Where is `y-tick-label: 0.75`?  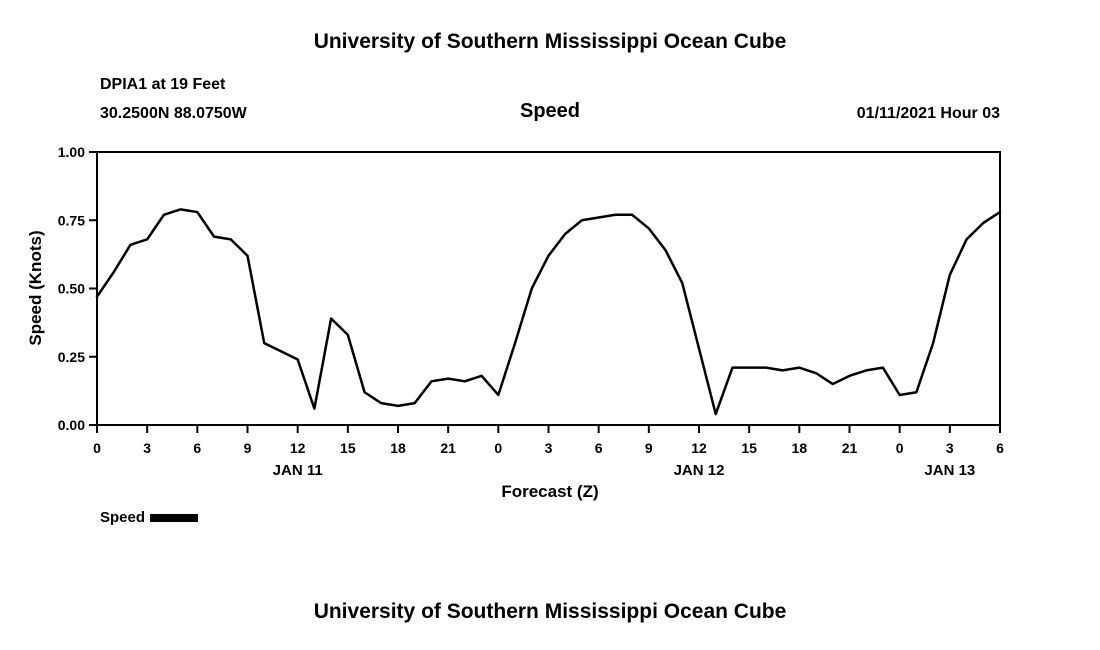 y-tick-label: 0.75 is located at coordinates (71, 220).